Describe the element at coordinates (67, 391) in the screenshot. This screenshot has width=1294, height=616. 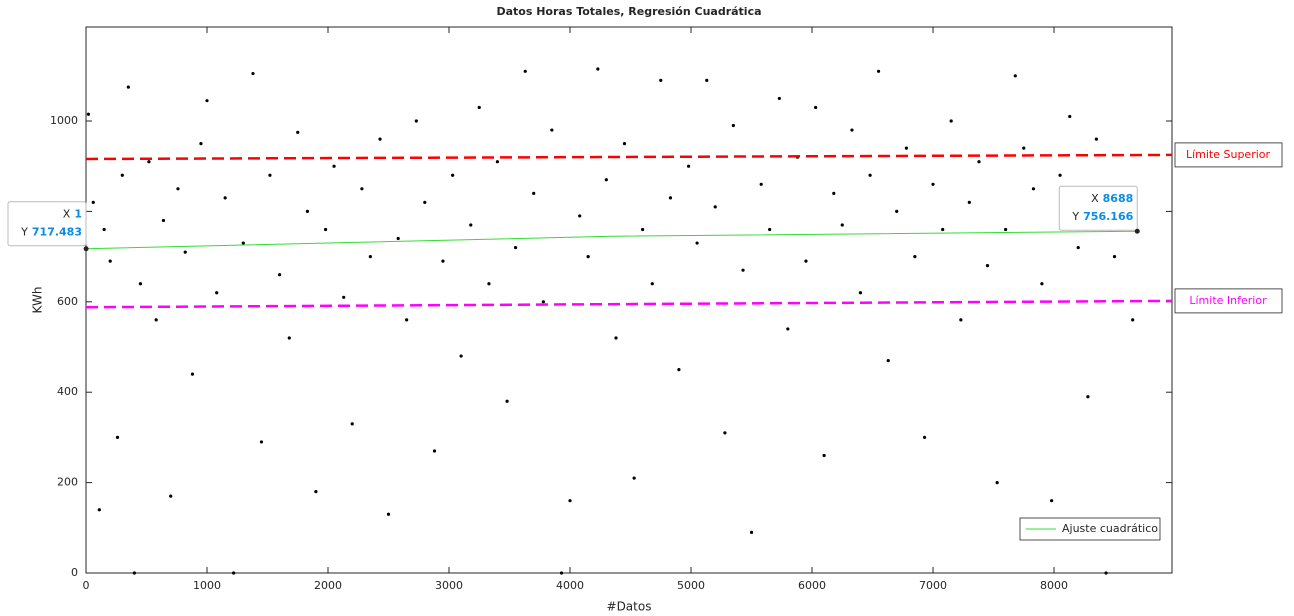
I see `y-tick-label: 400` at that location.